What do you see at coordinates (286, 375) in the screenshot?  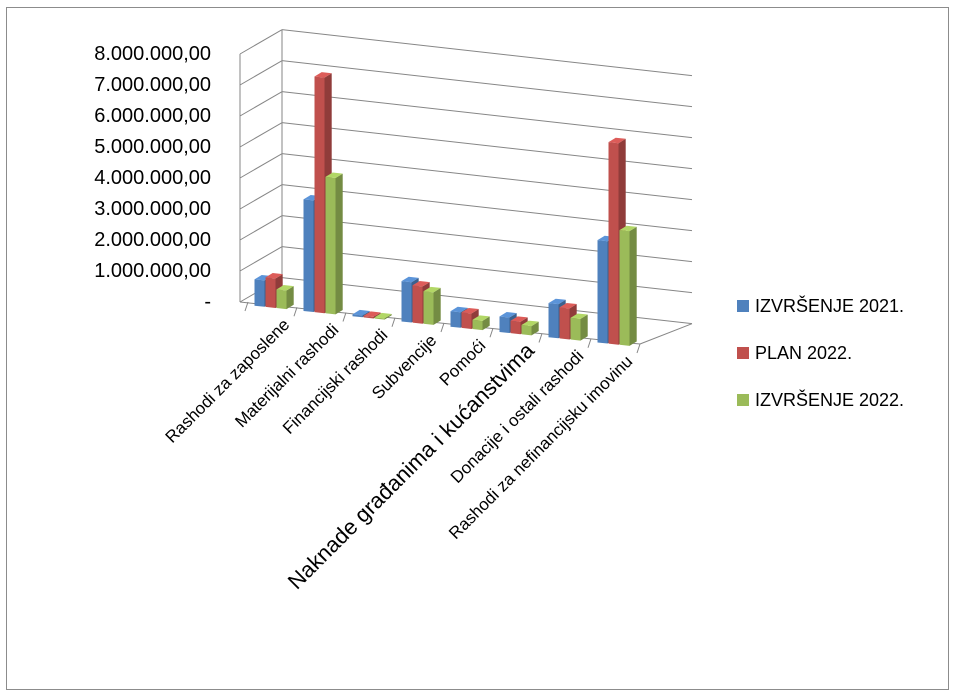 I see `x-tick-label: Materijalni rashodi` at bounding box center [286, 375].